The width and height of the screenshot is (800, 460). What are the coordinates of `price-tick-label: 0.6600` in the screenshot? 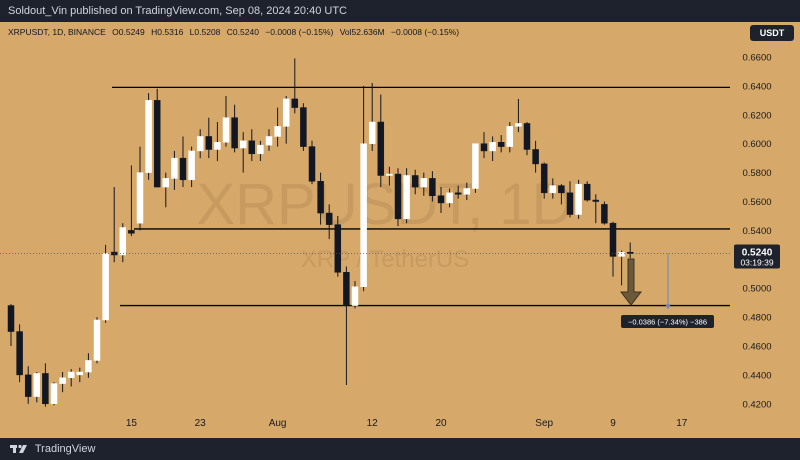 It's located at (756, 58).